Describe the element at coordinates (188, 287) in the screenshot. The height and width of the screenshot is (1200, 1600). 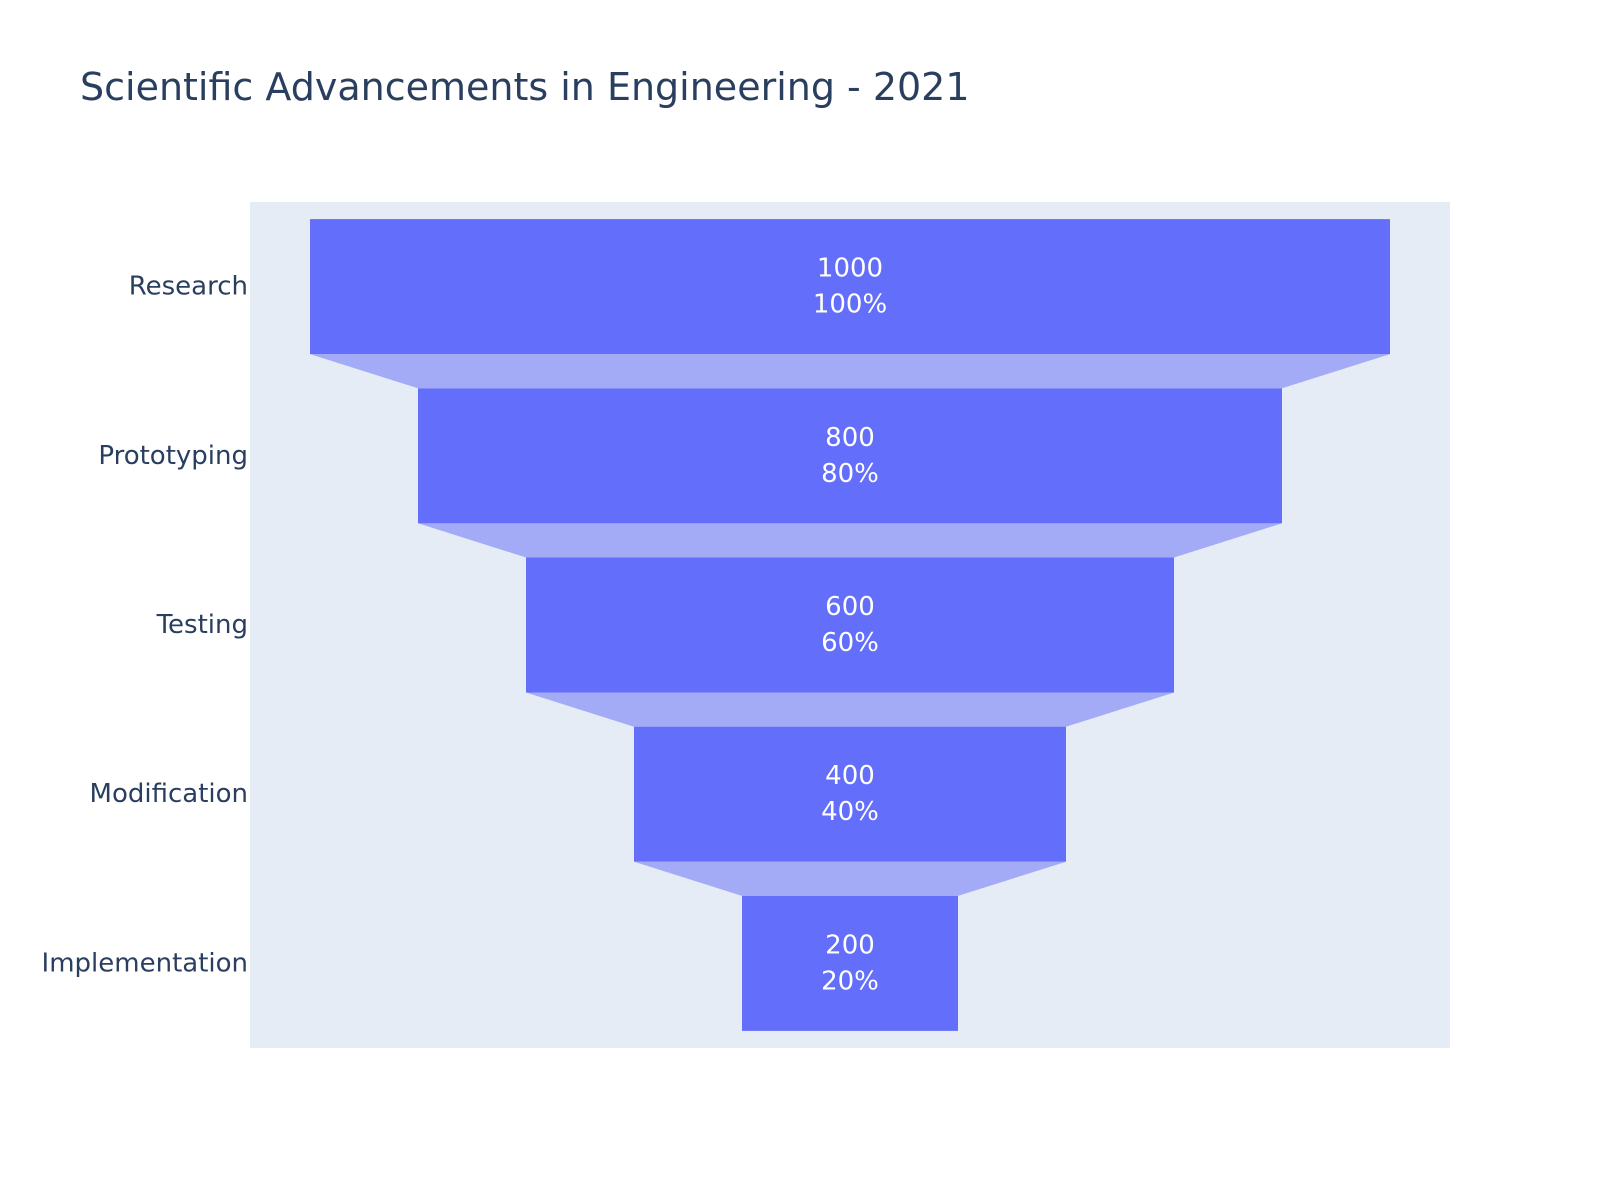
I see `y-tick-label: Research` at that location.